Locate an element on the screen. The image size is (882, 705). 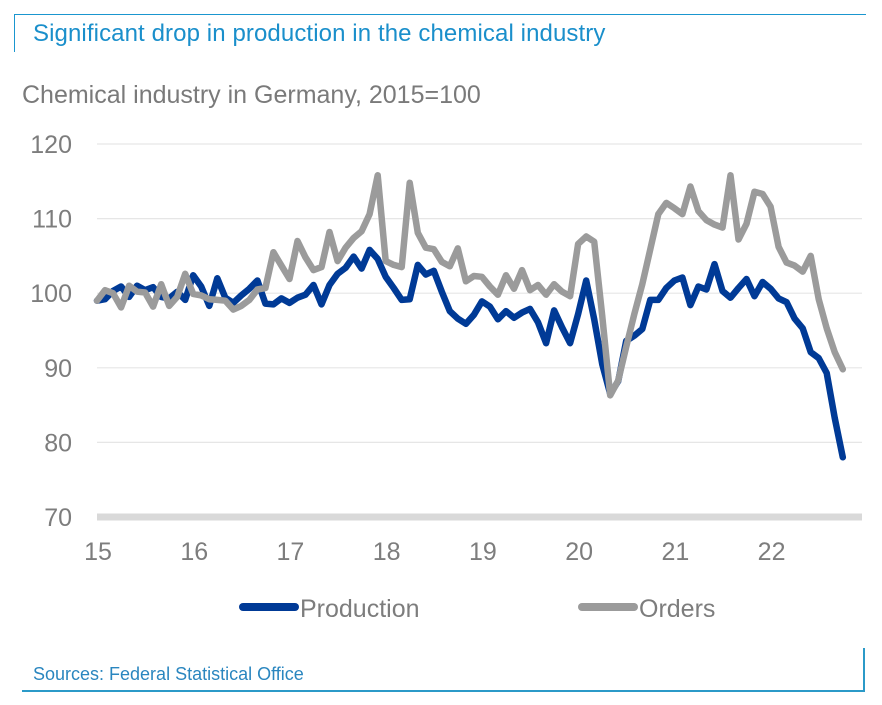
y-tick-label-90: 90 is located at coordinates (58, 369).